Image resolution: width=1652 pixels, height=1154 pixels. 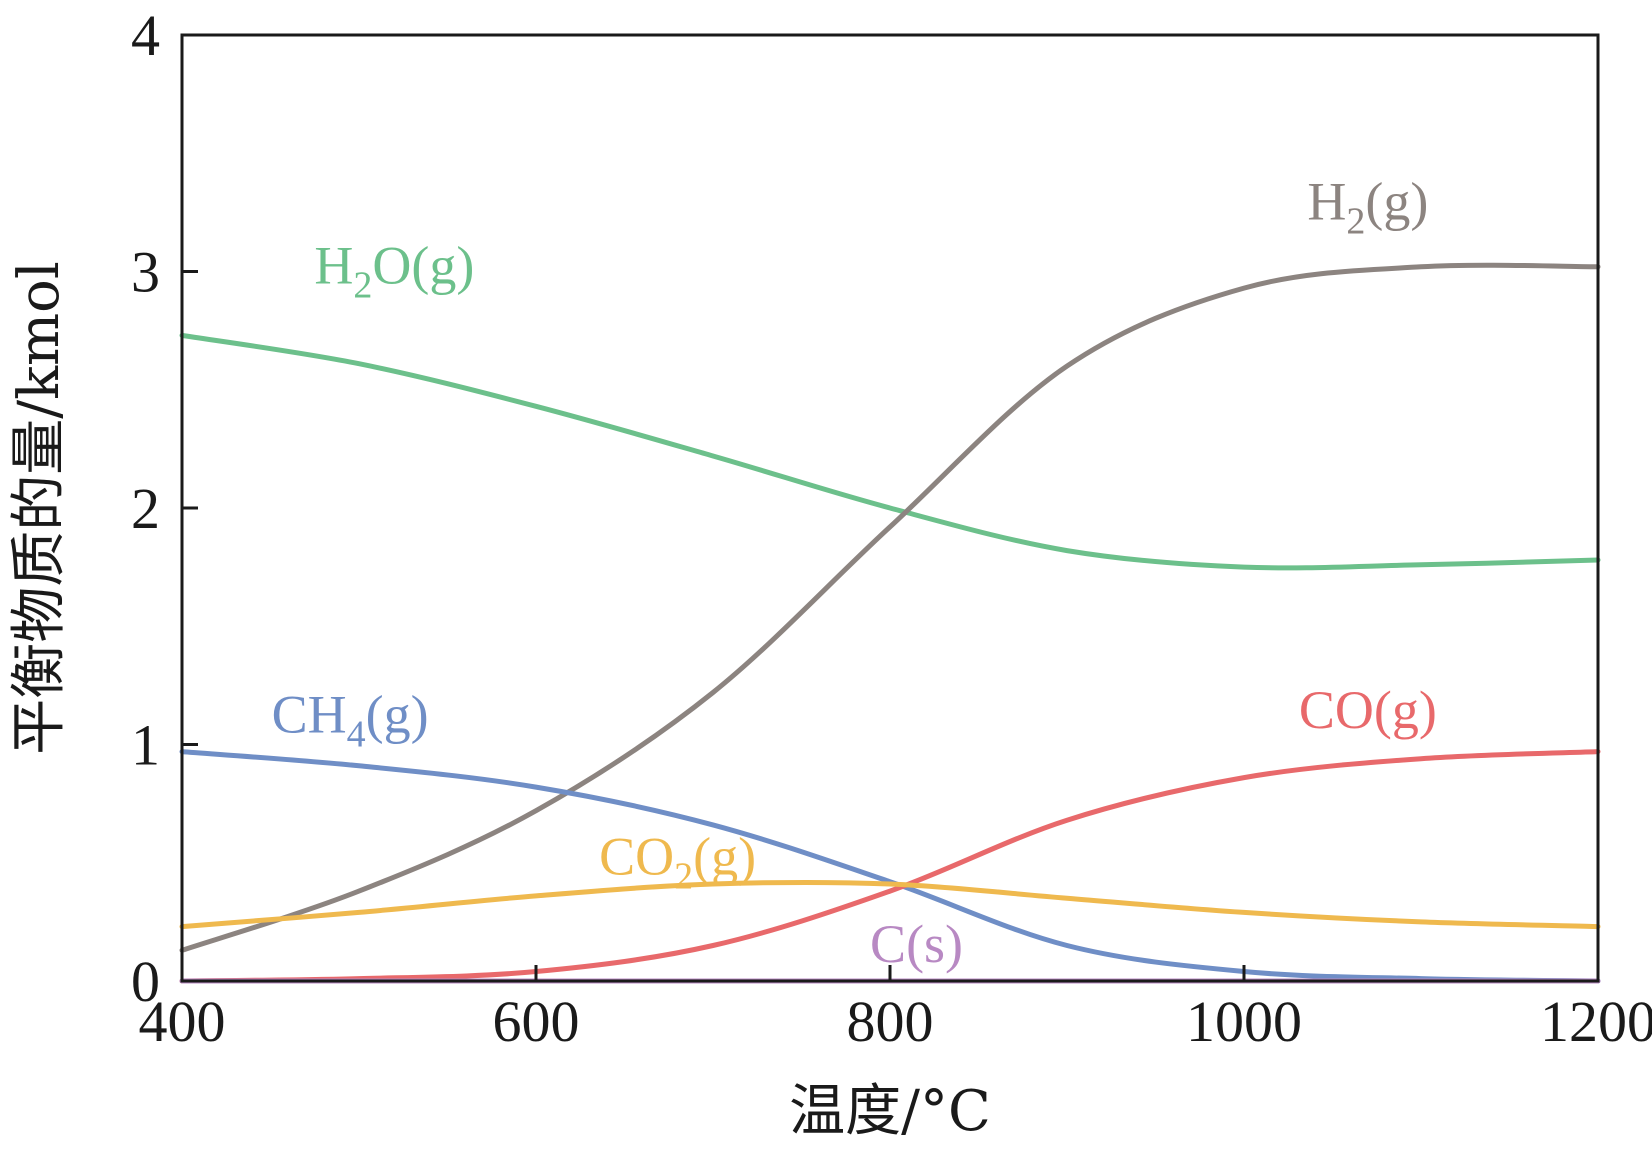 What do you see at coordinates (1244, 1021) in the screenshot?
I see `x-tick-label: 1000` at bounding box center [1244, 1021].